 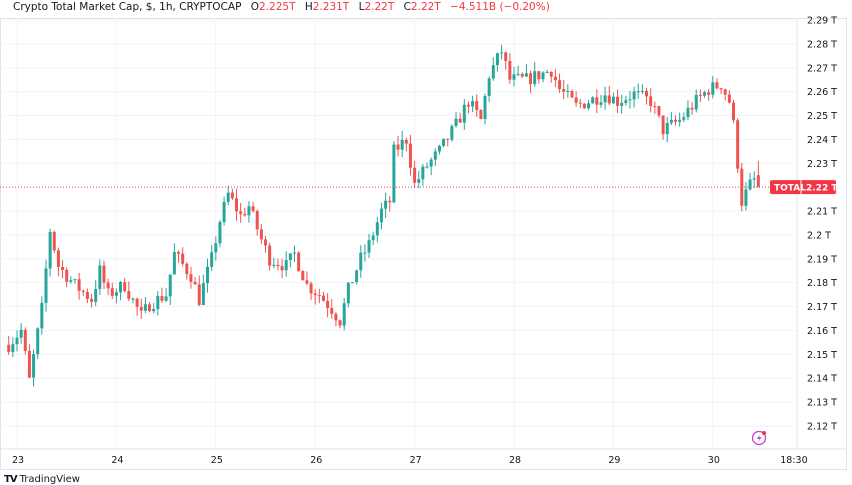 I want to click on time-axis: 23 24 25 26 27 28 29 30 18:30, so click(x=410, y=460).